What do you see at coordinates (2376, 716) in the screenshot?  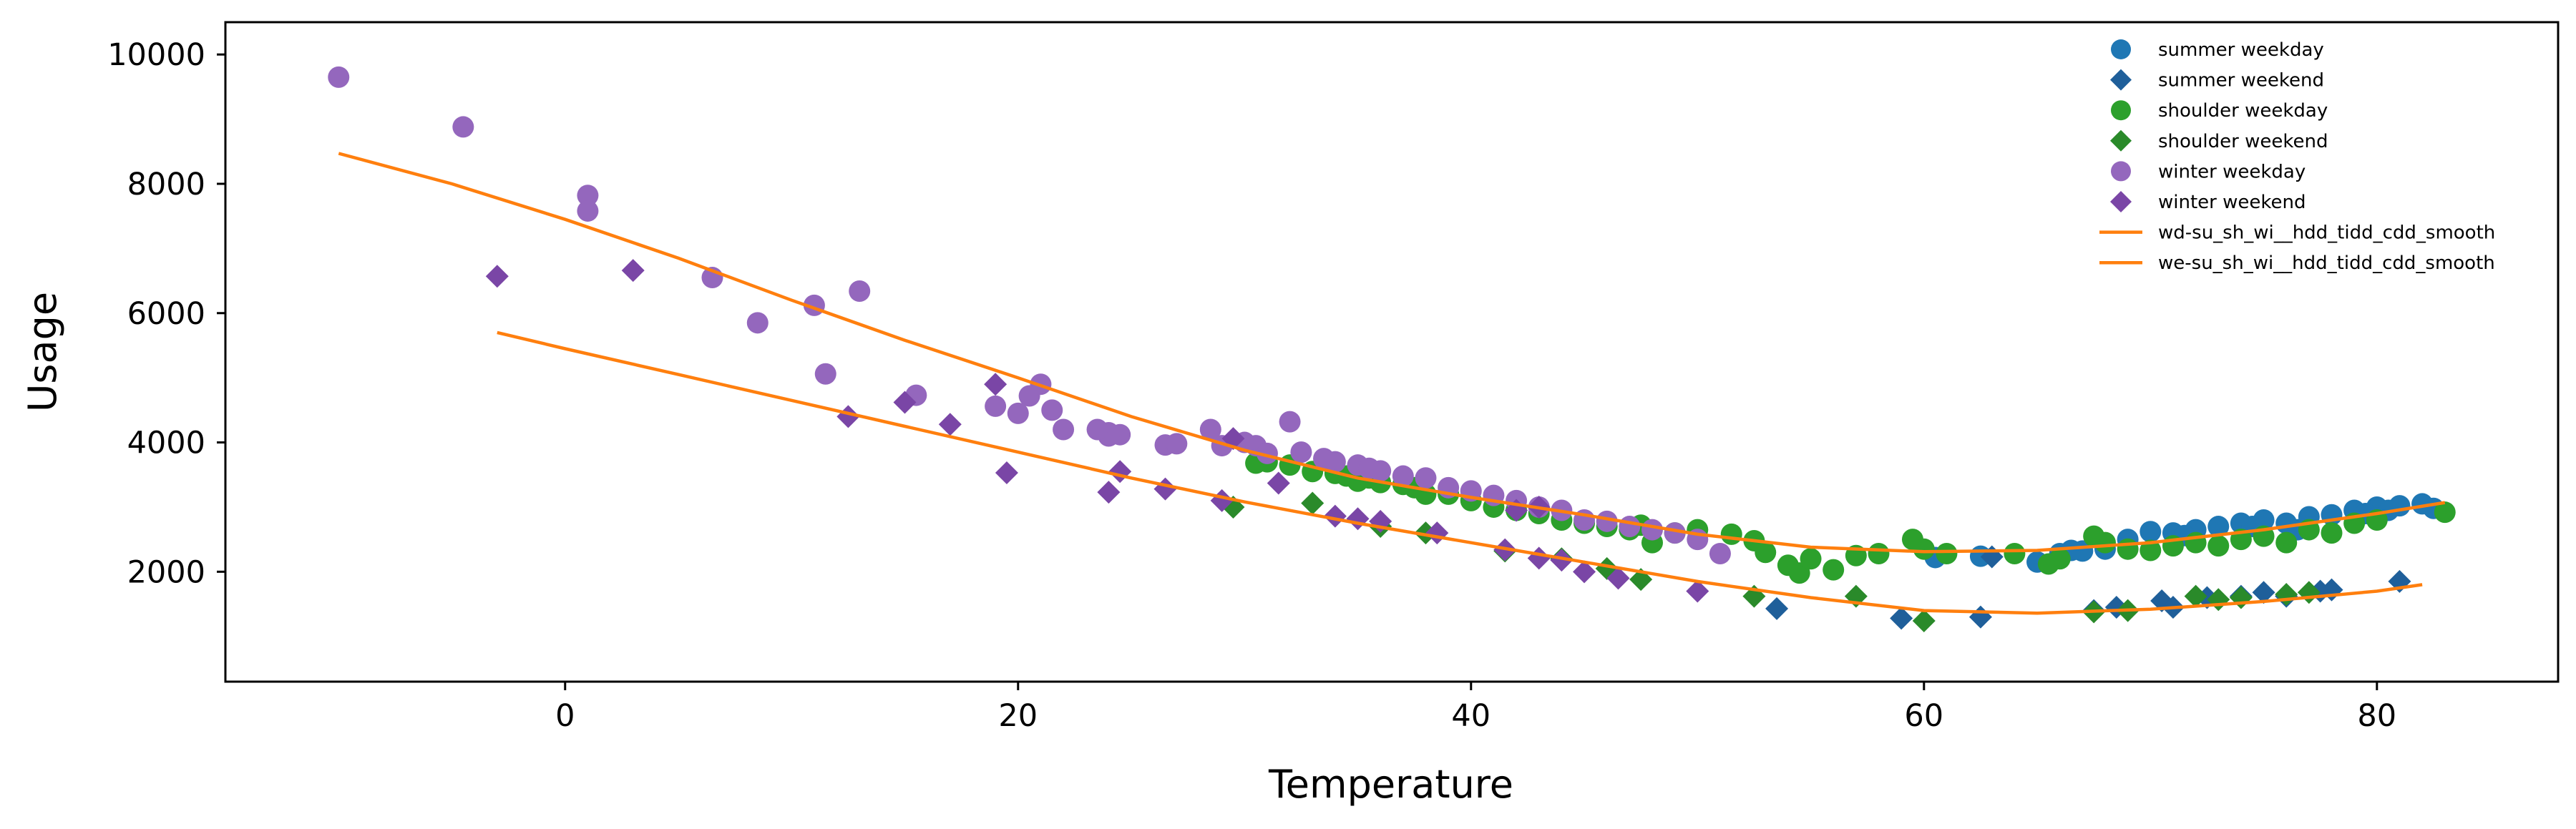 I see `x-tick-label: 80` at bounding box center [2376, 716].